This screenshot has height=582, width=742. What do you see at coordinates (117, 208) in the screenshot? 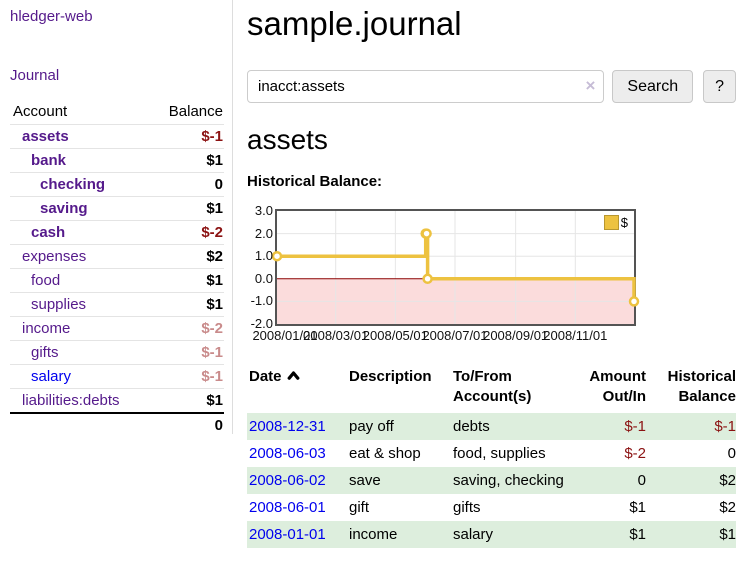
I see `account-row: saving $1` at bounding box center [117, 208].